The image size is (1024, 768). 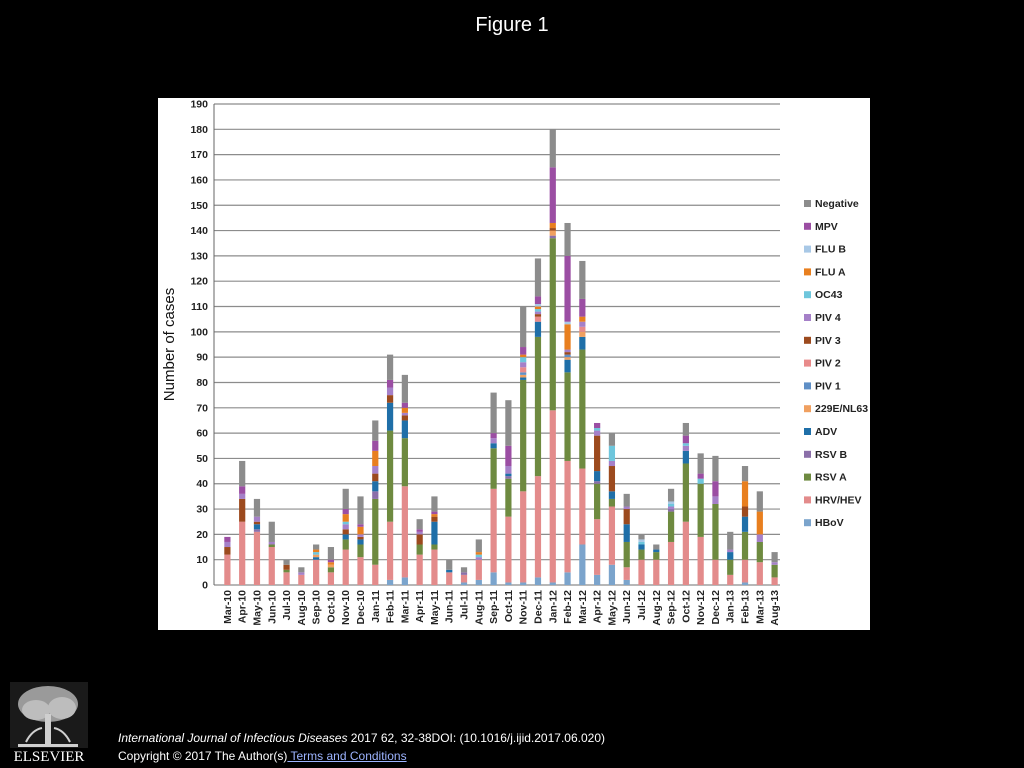 I want to click on y-tick-label: 140, so click(x=199, y=231).